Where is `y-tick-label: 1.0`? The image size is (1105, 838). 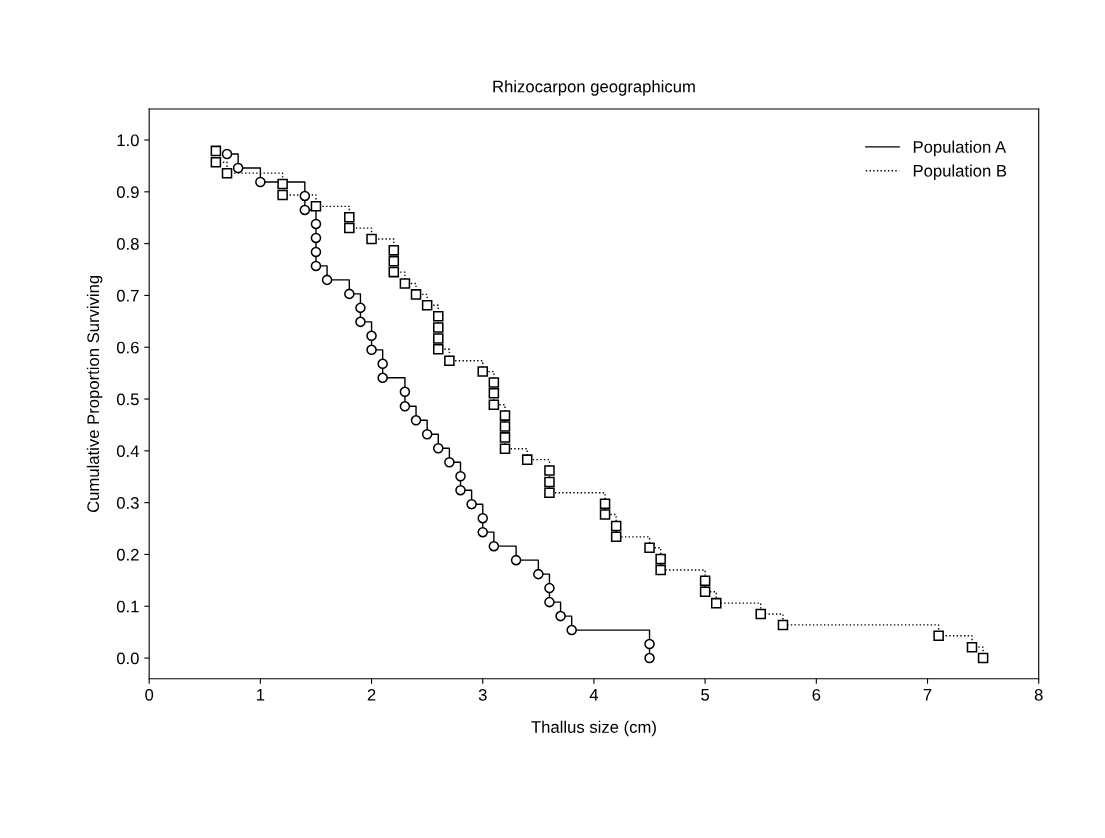
y-tick-label: 1.0 is located at coordinates (128, 140).